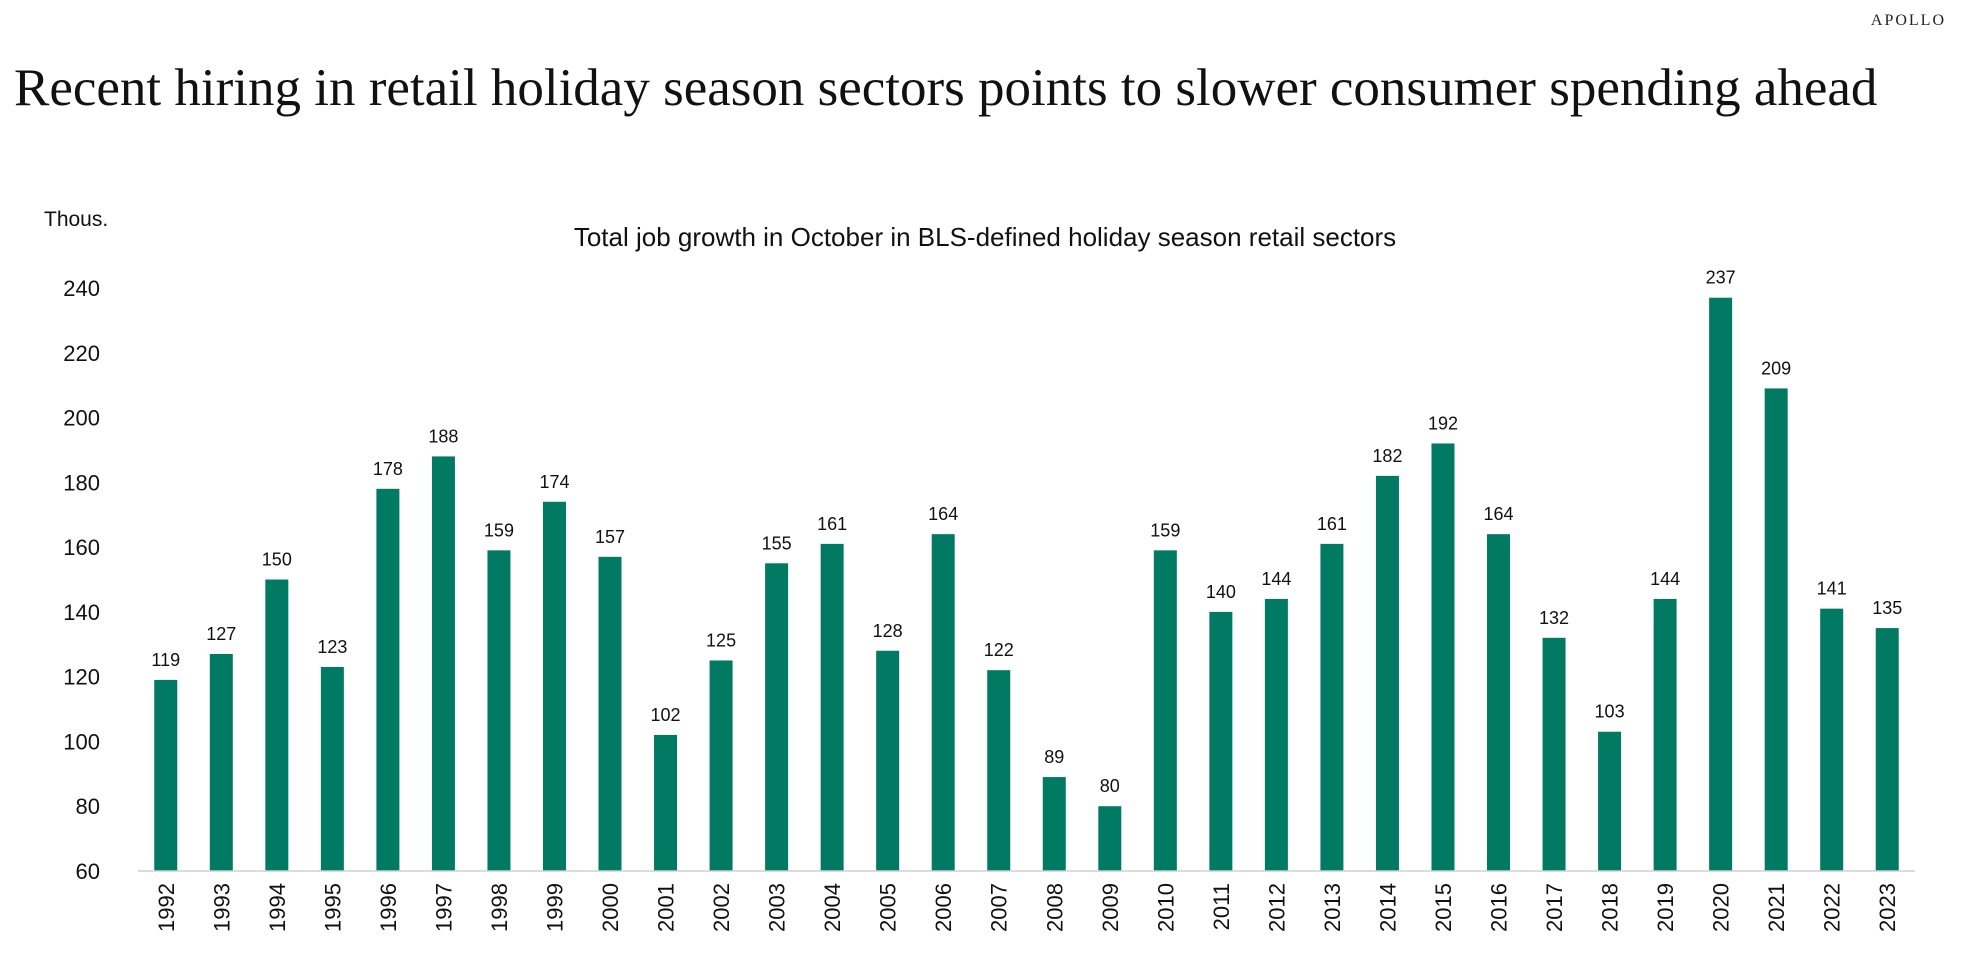 This screenshot has width=1962, height=960. What do you see at coordinates (88, 806) in the screenshot?
I see `y-tick-label: 80` at bounding box center [88, 806].